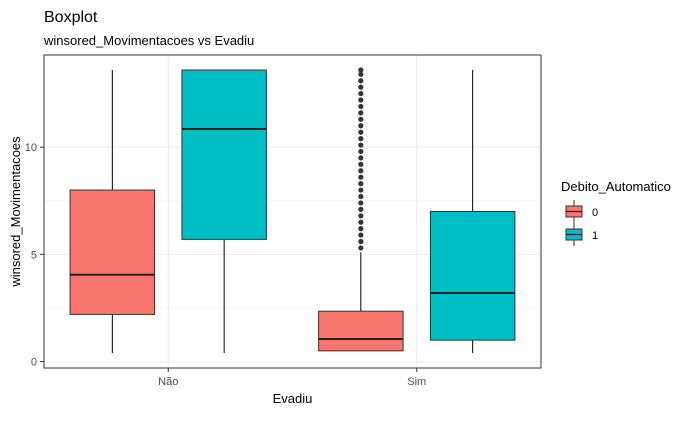  I want to click on box-1-Não, so click(224, 211).